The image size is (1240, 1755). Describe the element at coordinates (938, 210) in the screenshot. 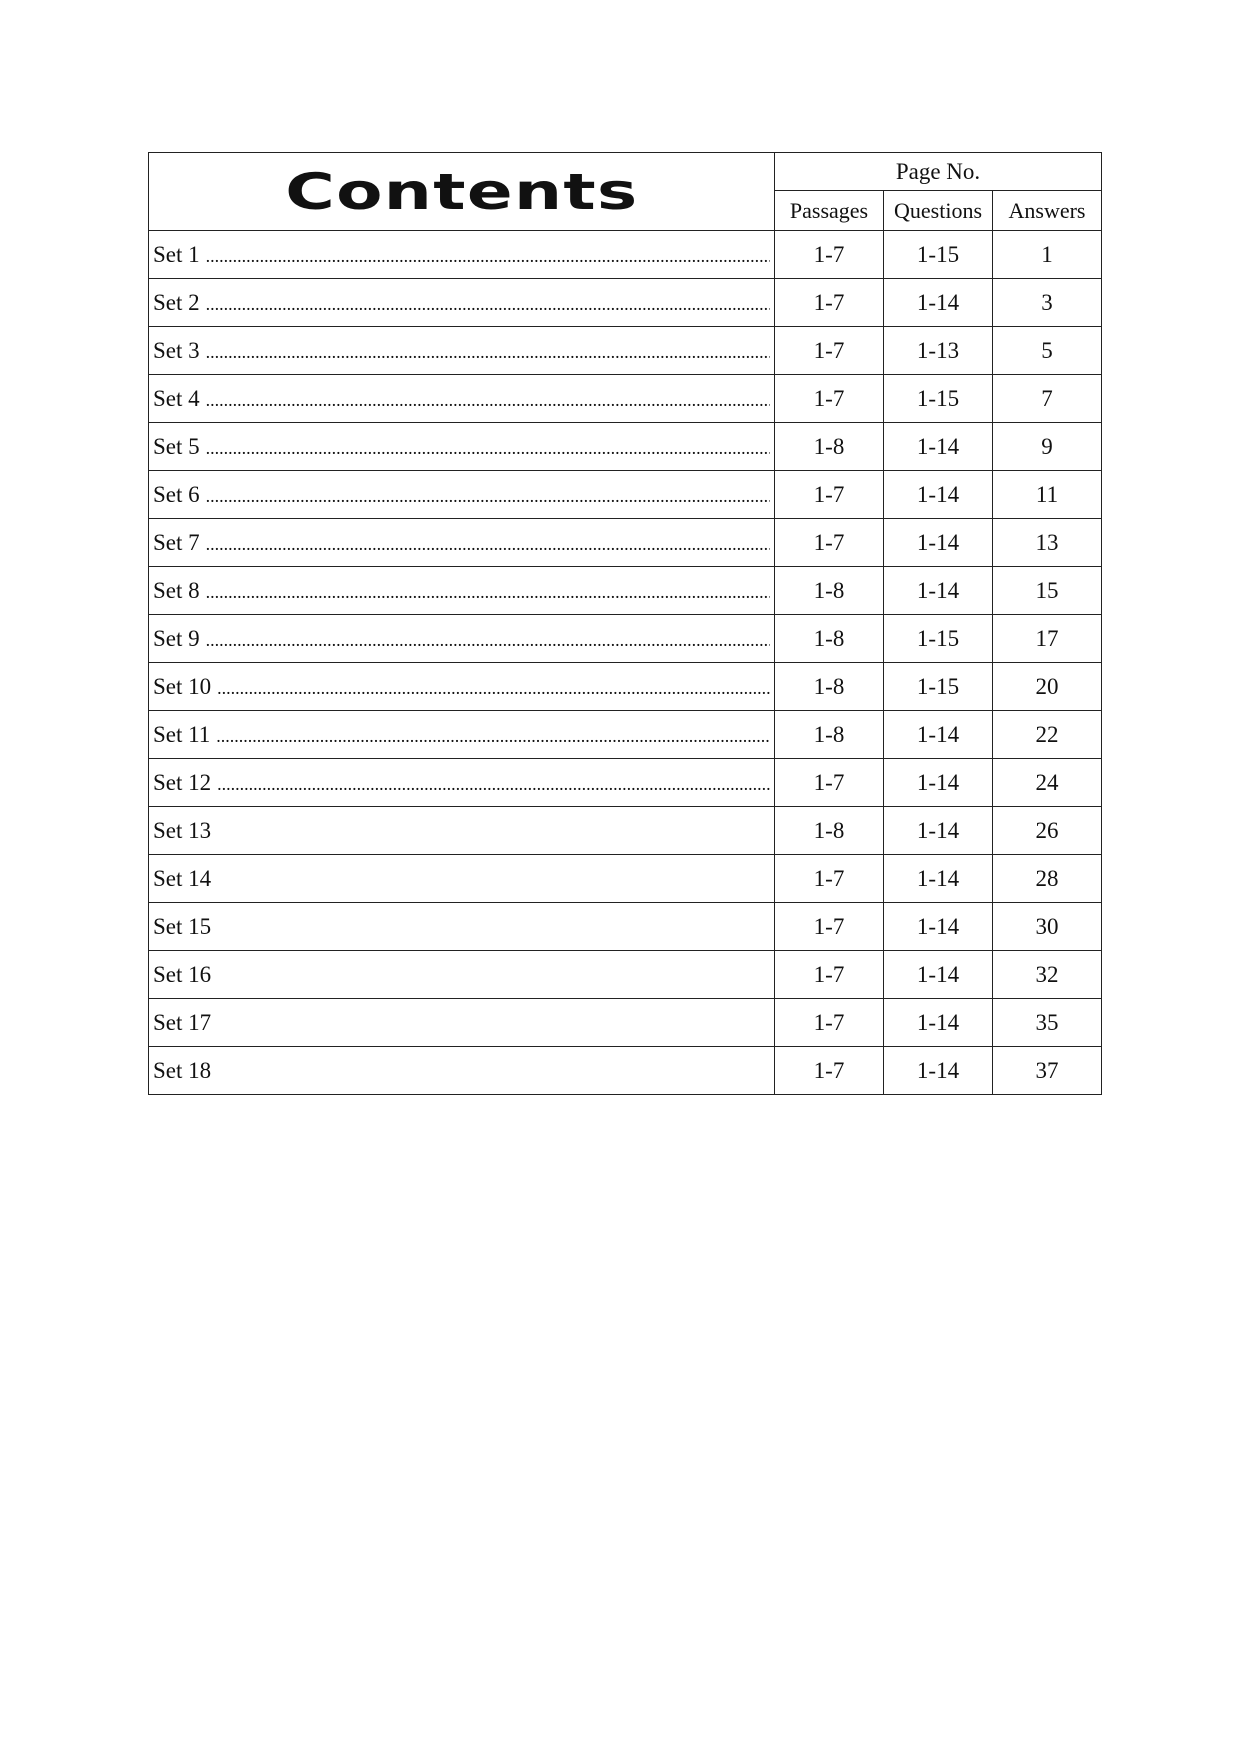

I see `questions-header: Questions` at that location.